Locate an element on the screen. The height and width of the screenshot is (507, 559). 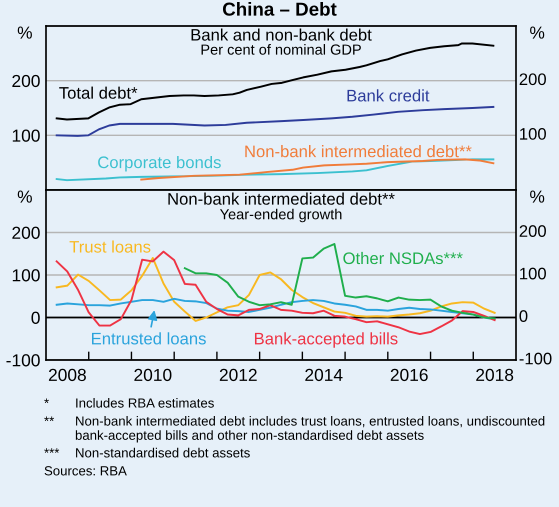
text: * Includes RBA estimates is located at coordinates (129, 403).